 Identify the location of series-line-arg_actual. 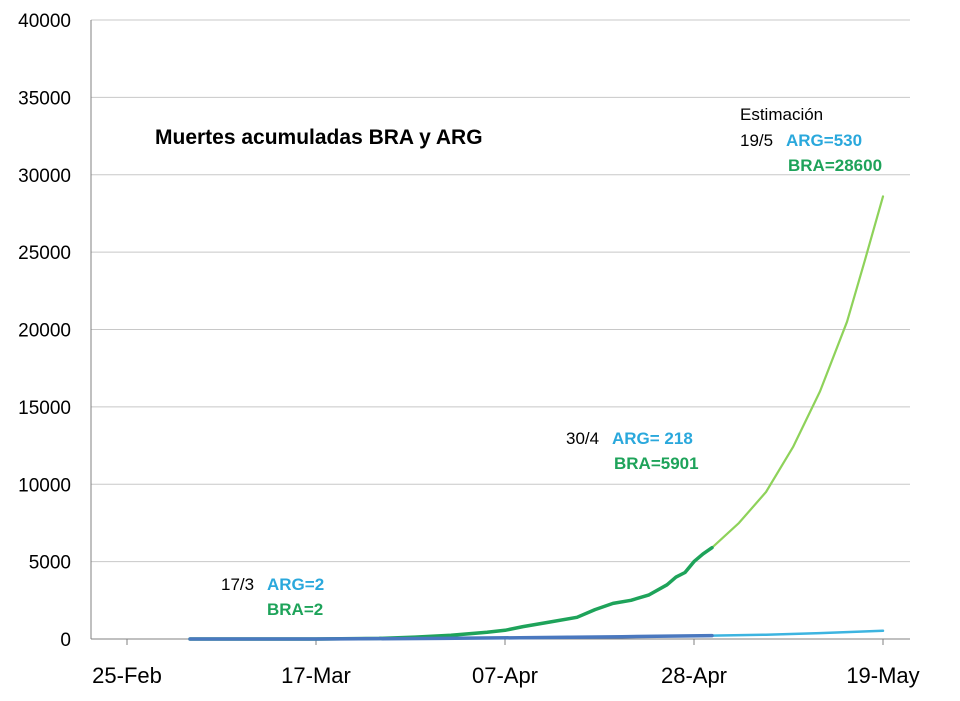
(451, 637).